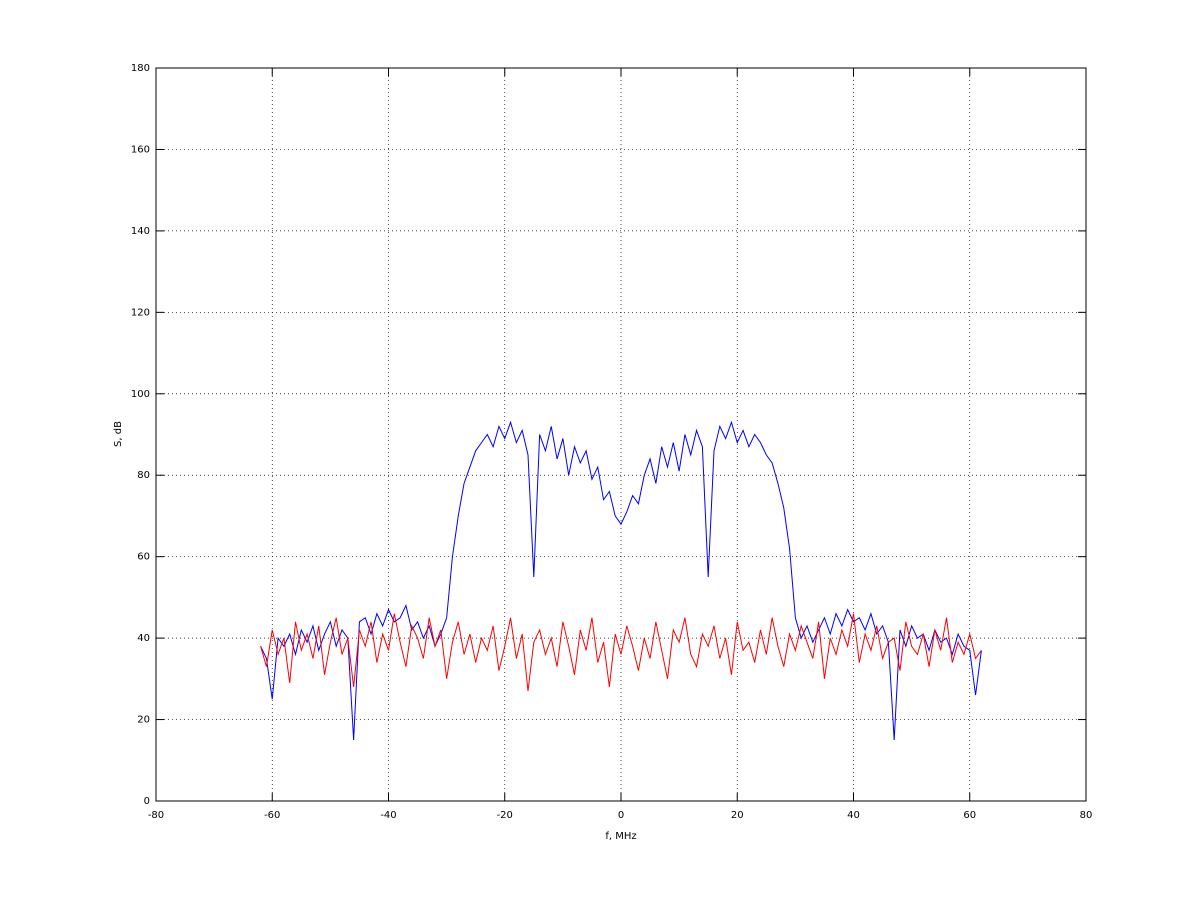 This screenshot has height=905, width=1200. Describe the element at coordinates (140, 68) in the screenshot. I see `y-tick-label: 180` at that location.